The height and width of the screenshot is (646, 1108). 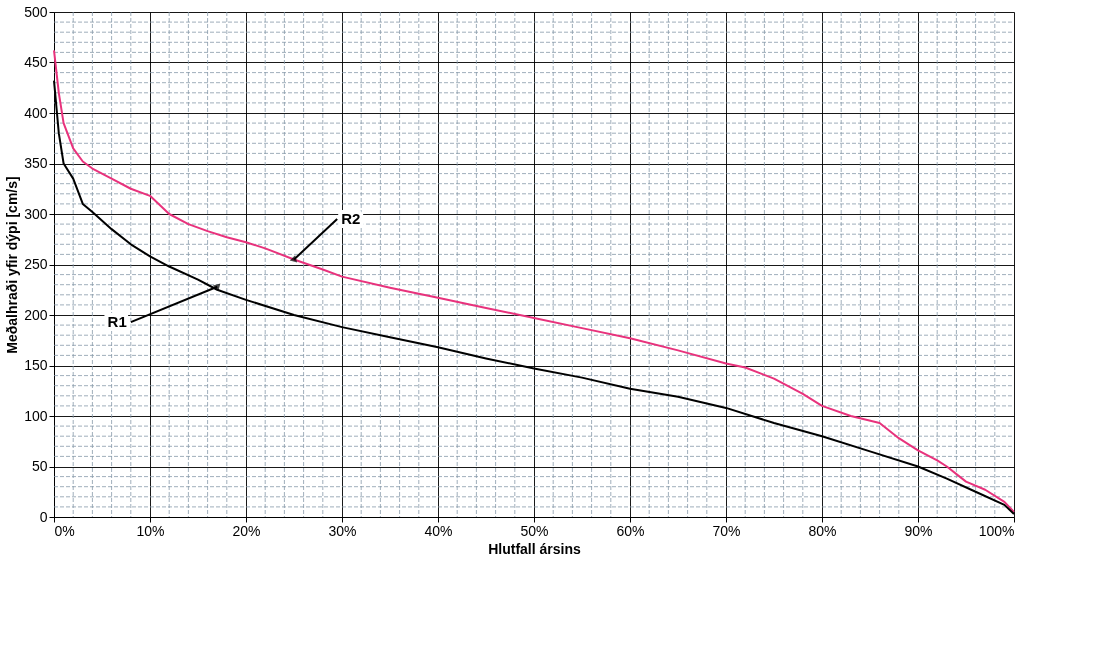 What do you see at coordinates (43, 516) in the screenshot?
I see `y-tick-label: 0` at bounding box center [43, 516].